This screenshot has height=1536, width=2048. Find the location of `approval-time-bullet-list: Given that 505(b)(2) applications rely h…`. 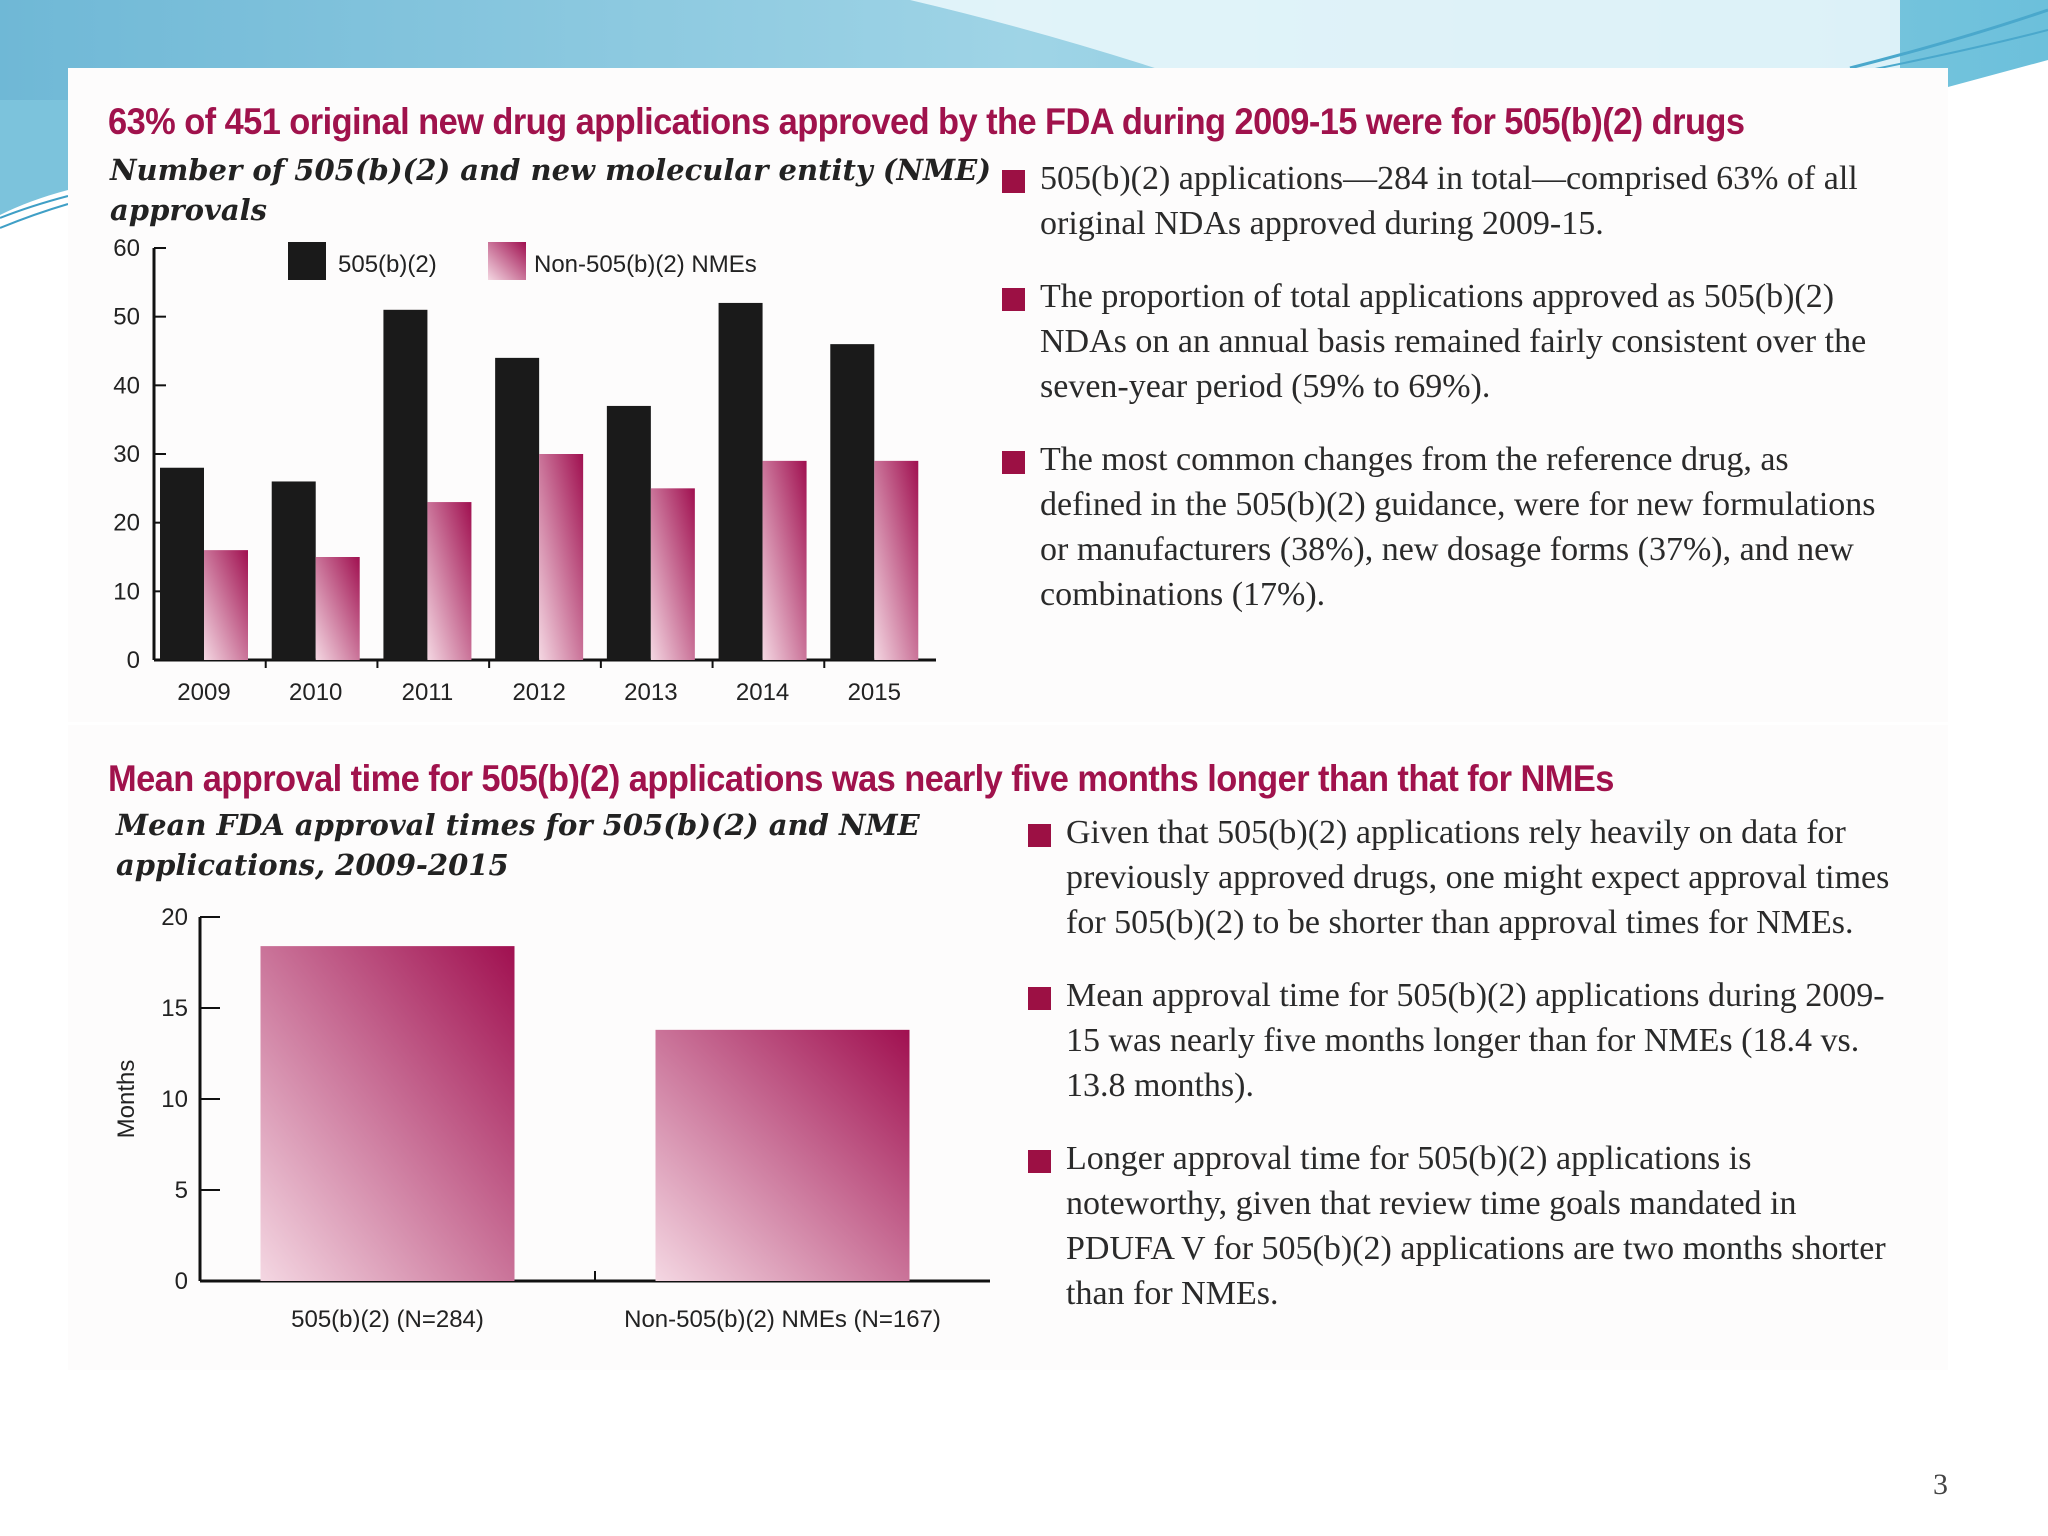

approval-time-bullet-list: Given that 505(b)(2) applications rely h… is located at coordinates (1468, 1063).